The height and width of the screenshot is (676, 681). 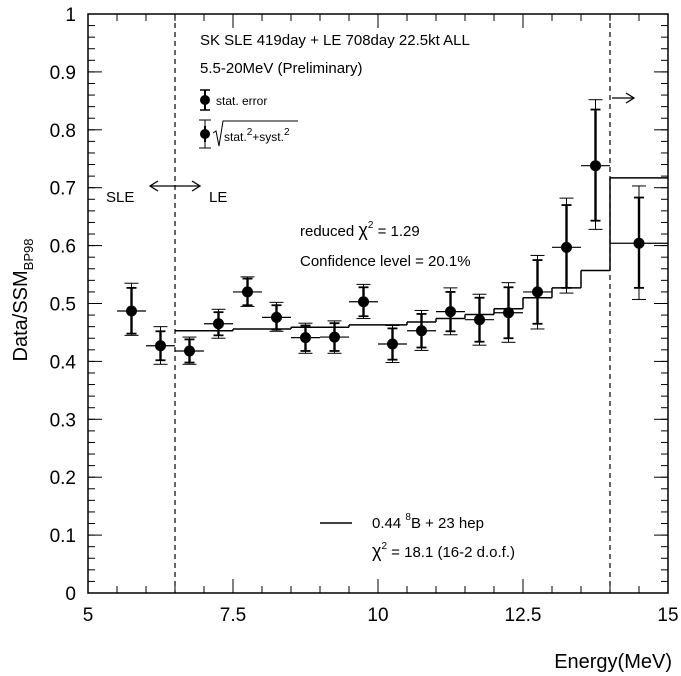 What do you see at coordinates (23, 300) in the screenshot?
I see `y-axis-title: Data/SSMBP98` at bounding box center [23, 300].